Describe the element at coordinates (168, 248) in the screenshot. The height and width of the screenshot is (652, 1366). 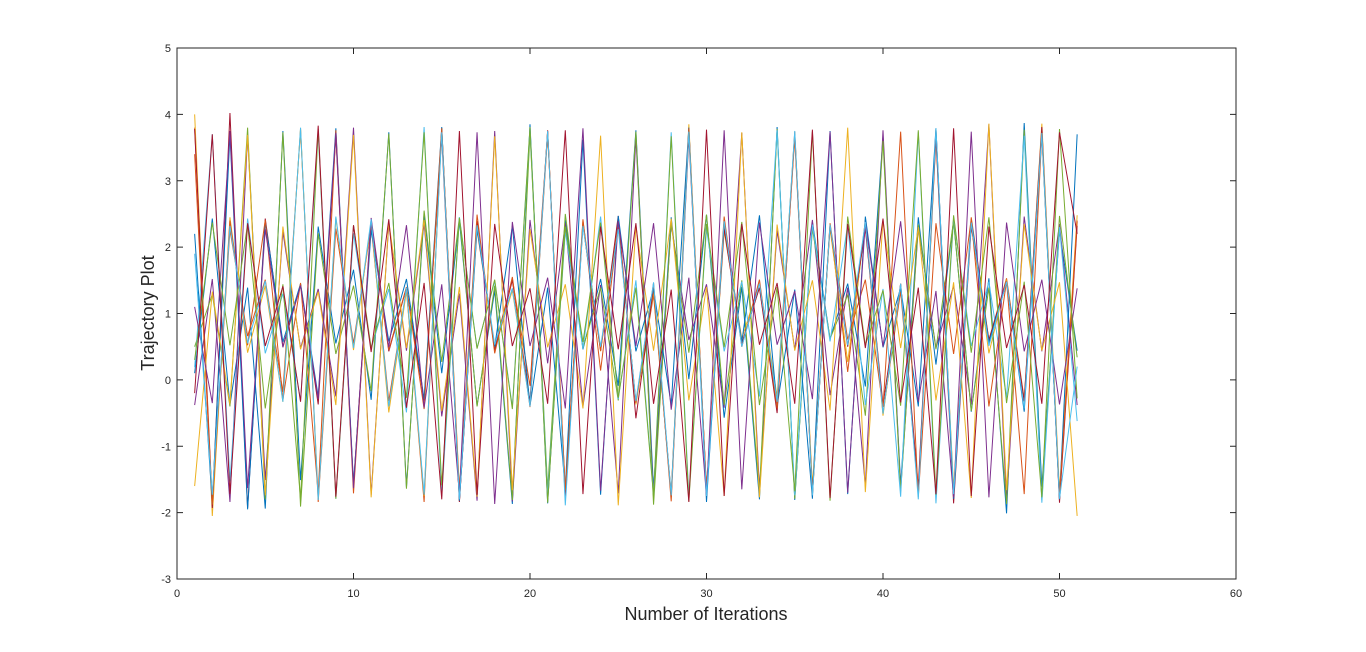
I see `y-tick-label: 2` at that location.